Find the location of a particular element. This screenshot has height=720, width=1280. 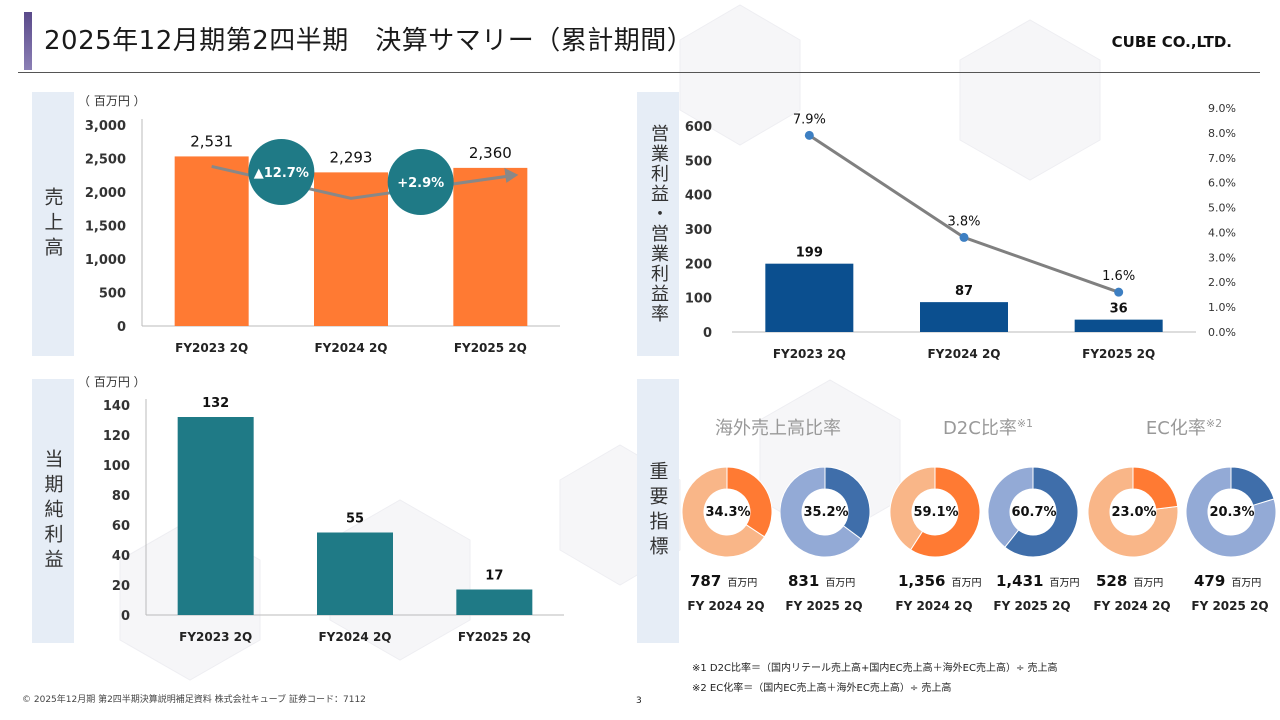

operating-rate-ytick-label: 8.0% is located at coordinates (1222, 133).